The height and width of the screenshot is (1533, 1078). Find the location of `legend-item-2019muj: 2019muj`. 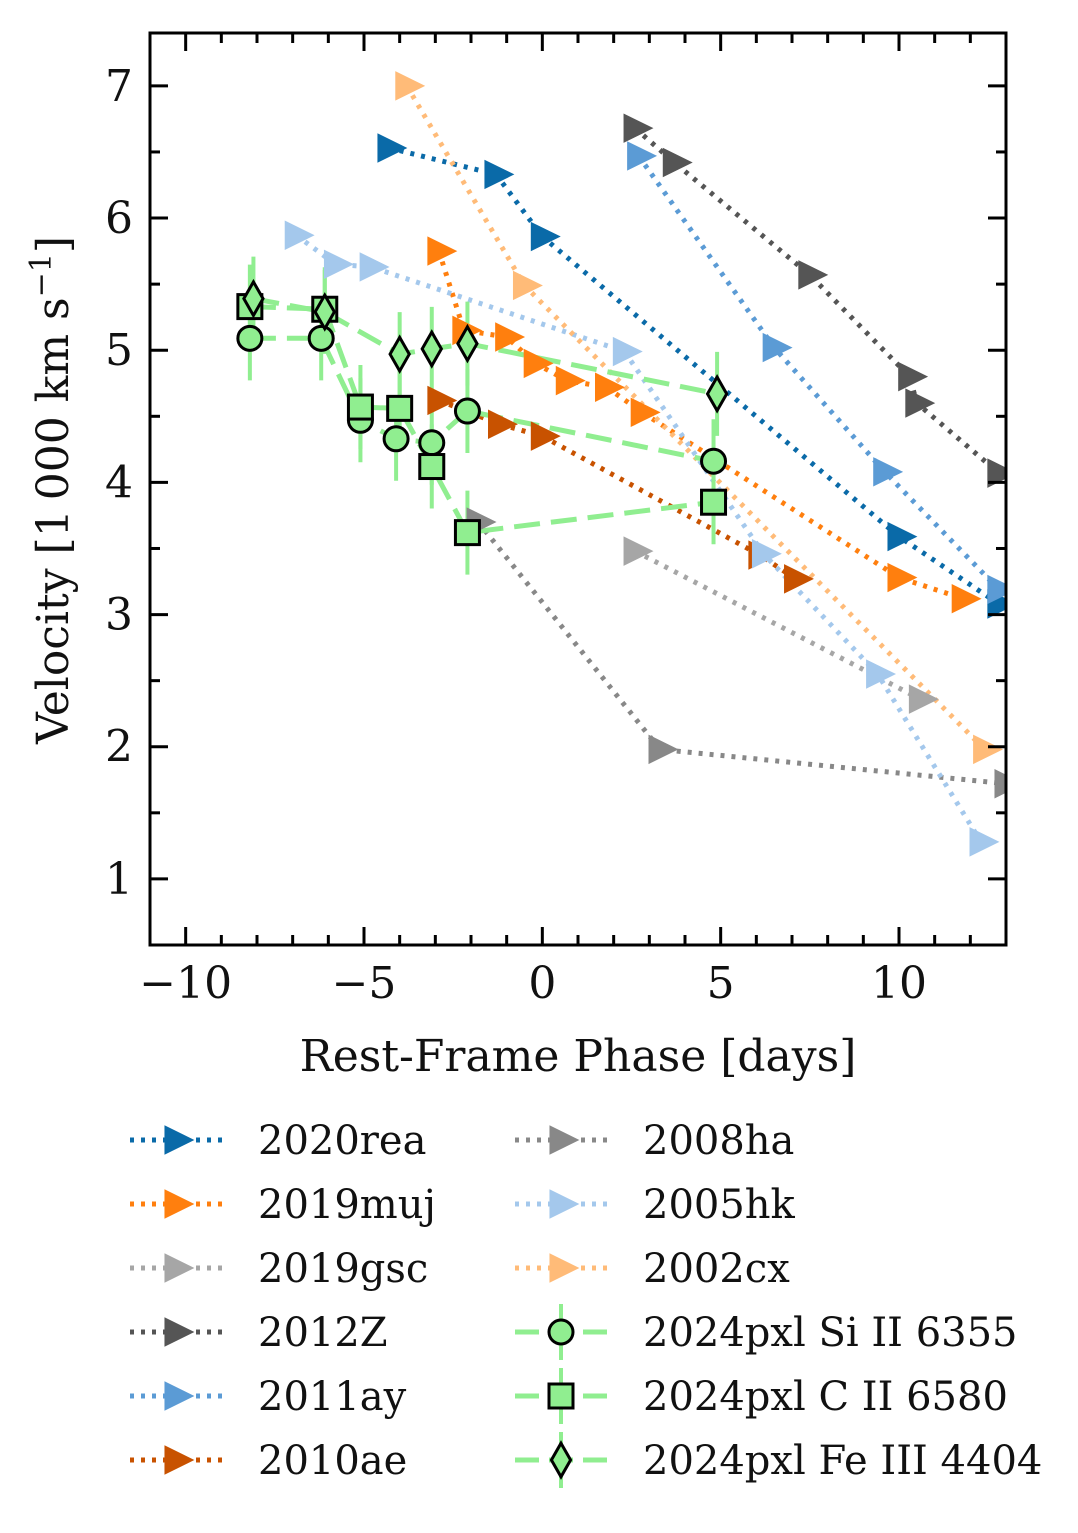

legend-item-2019muj: 2019muj is located at coordinates (283, 1205).